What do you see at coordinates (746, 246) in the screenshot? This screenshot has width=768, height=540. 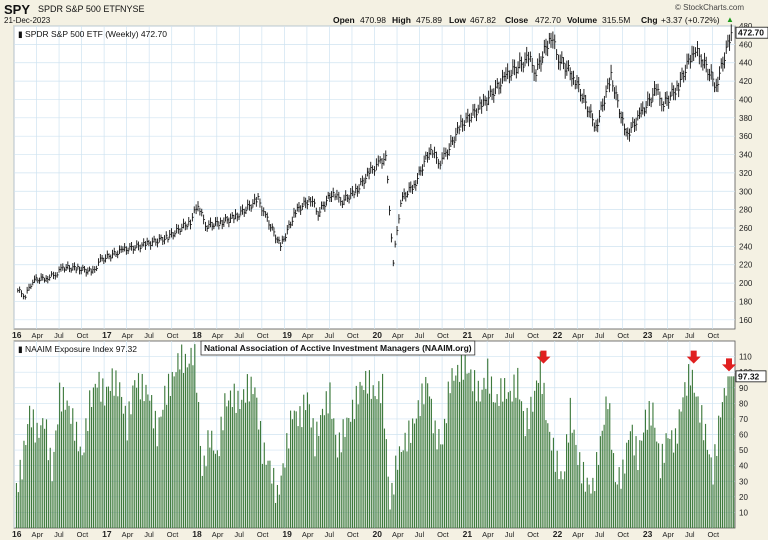 I see `price-y-tick-label: 240` at bounding box center [746, 246].